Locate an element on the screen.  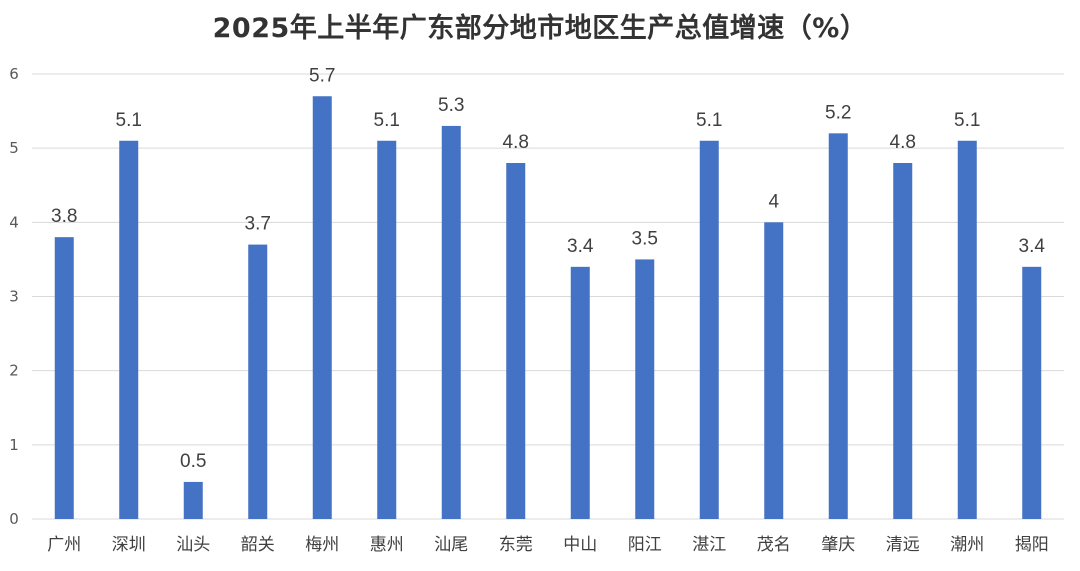
data-label: 5.7 is located at coordinates (322, 75).